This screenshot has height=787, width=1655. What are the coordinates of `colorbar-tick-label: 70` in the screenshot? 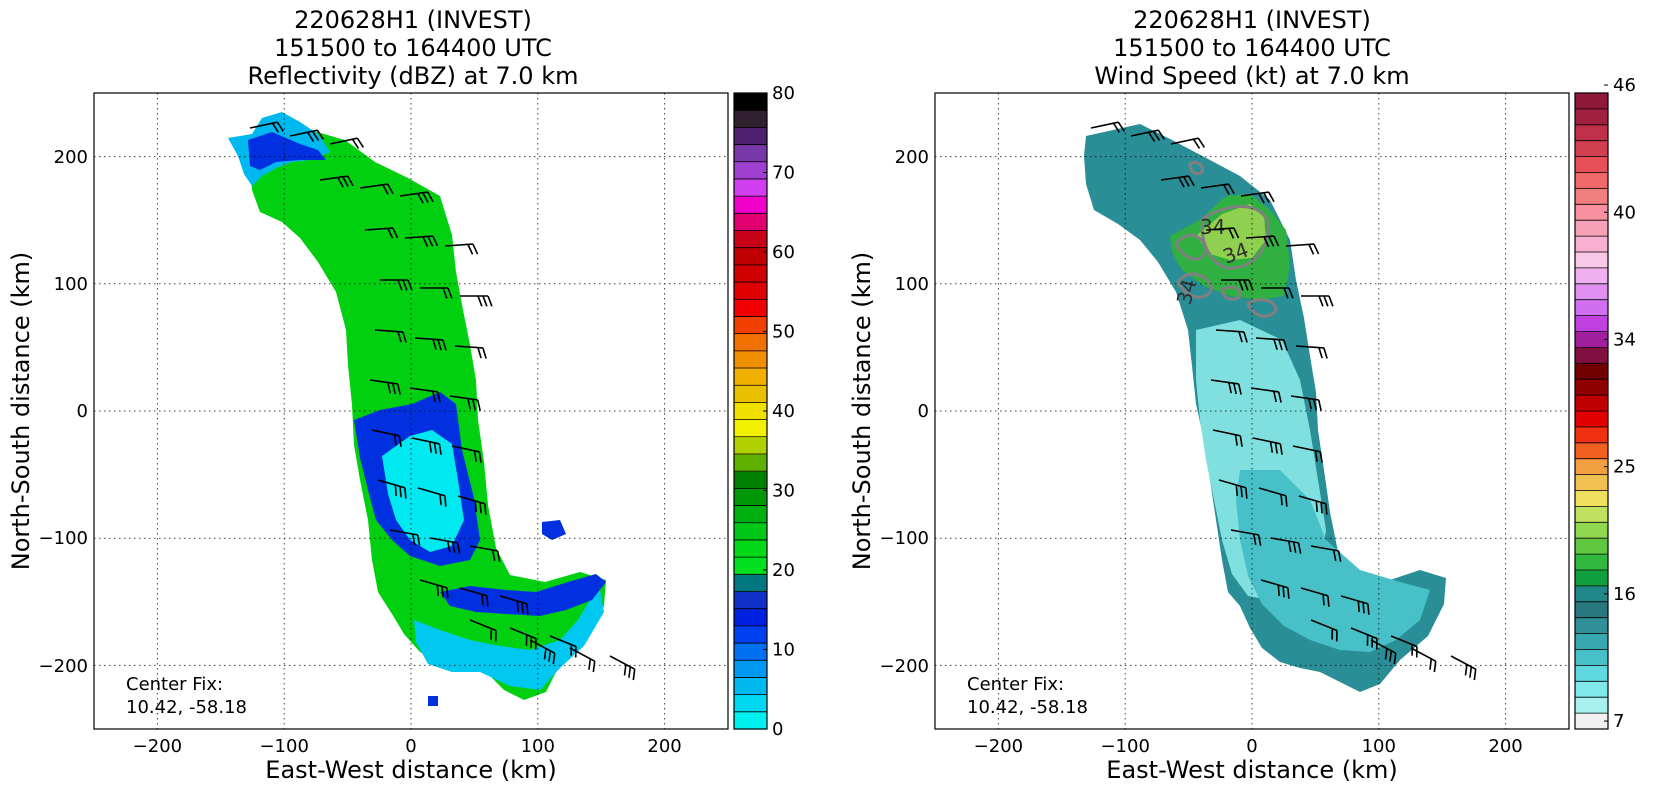 It's located at (783, 173).